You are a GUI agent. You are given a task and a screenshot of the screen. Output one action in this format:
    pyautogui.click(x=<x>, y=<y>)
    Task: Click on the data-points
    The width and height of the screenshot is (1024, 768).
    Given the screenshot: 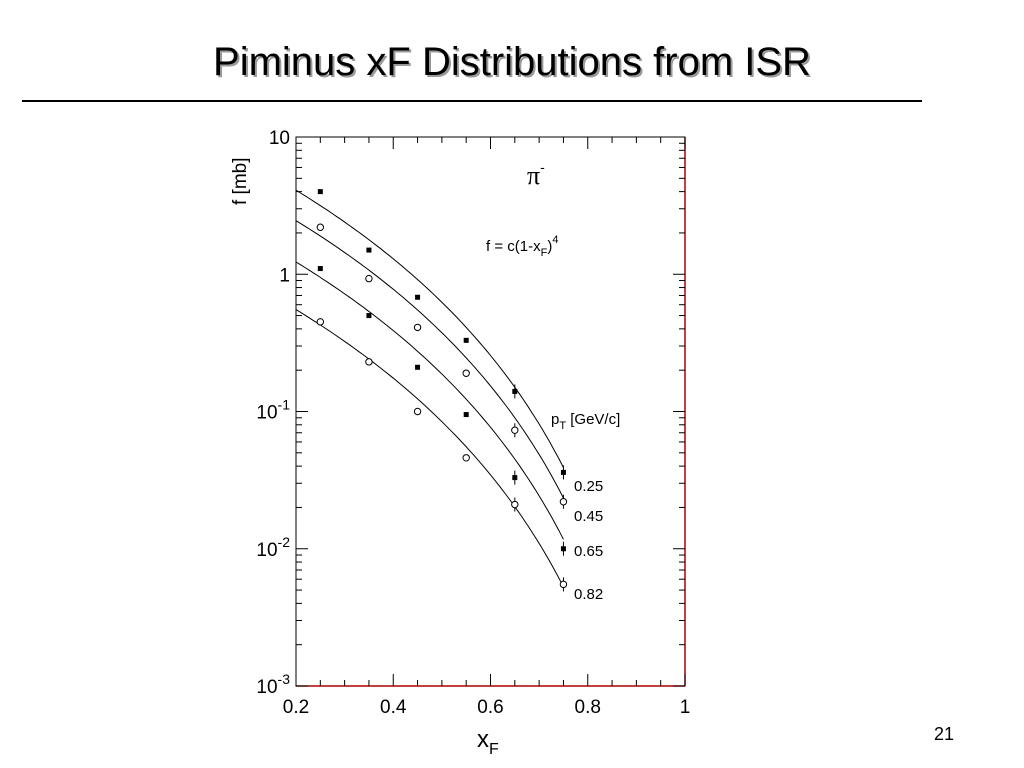 What is the action you would take?
    pyautogui.click(x=442, y=390)
    